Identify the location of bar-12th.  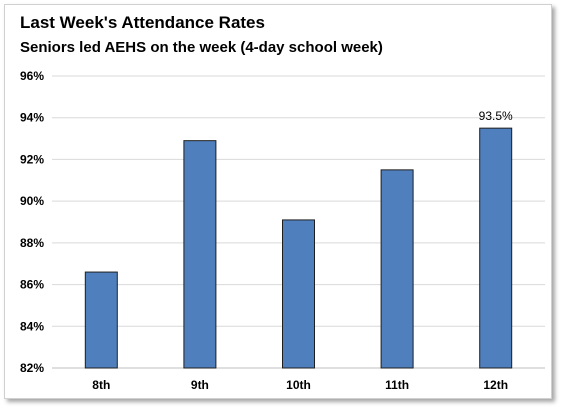
(496, 248).